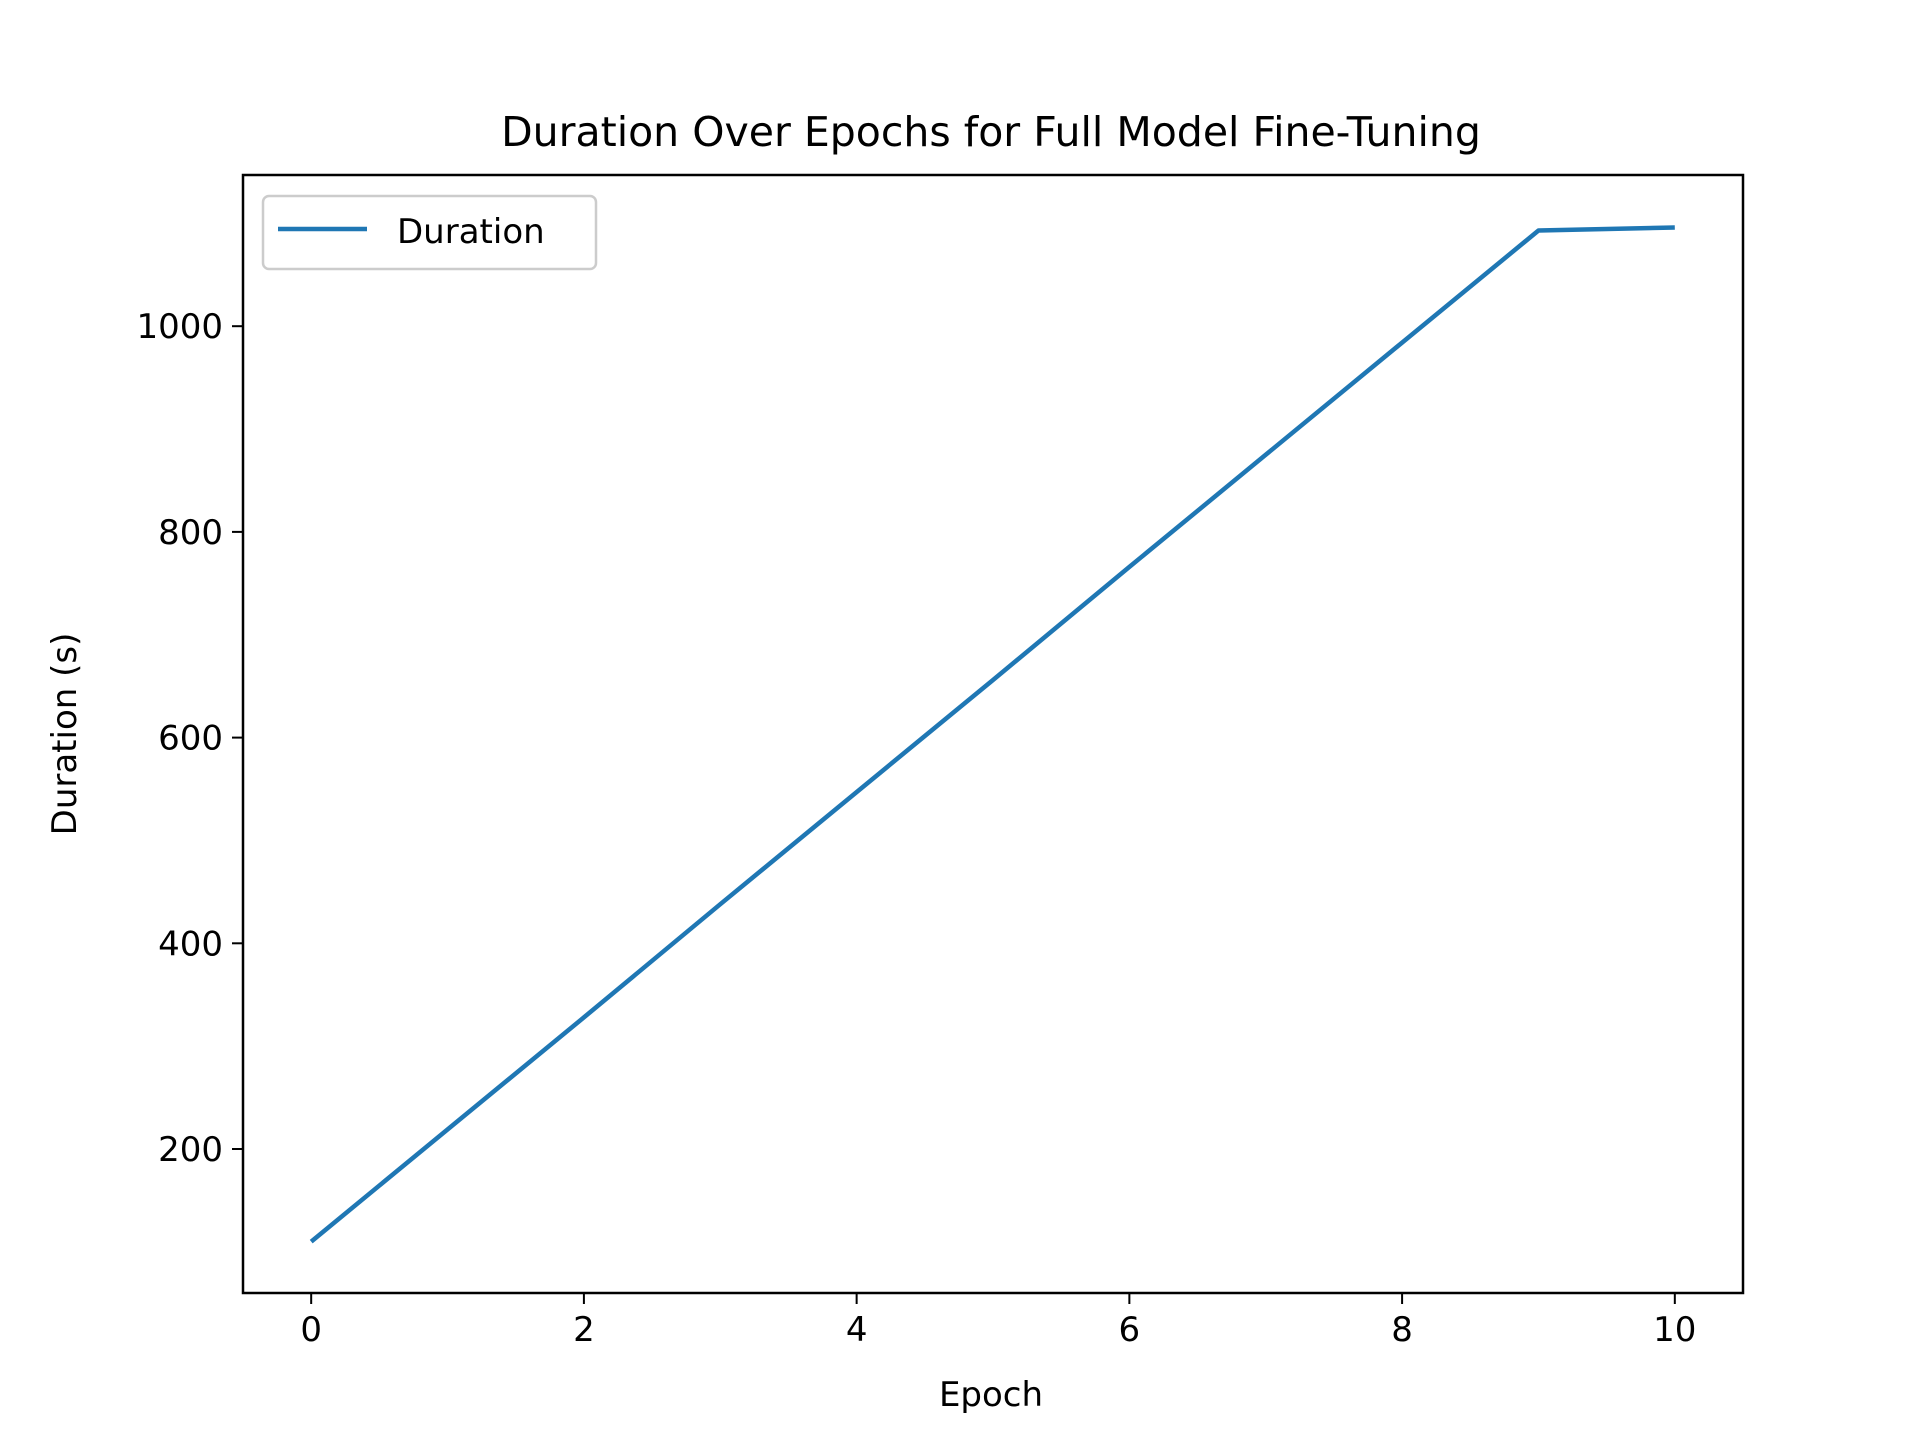 This screenshot has width=1920, height=1440. I want to click on x-tick-label: 4, so click(857, 1330).